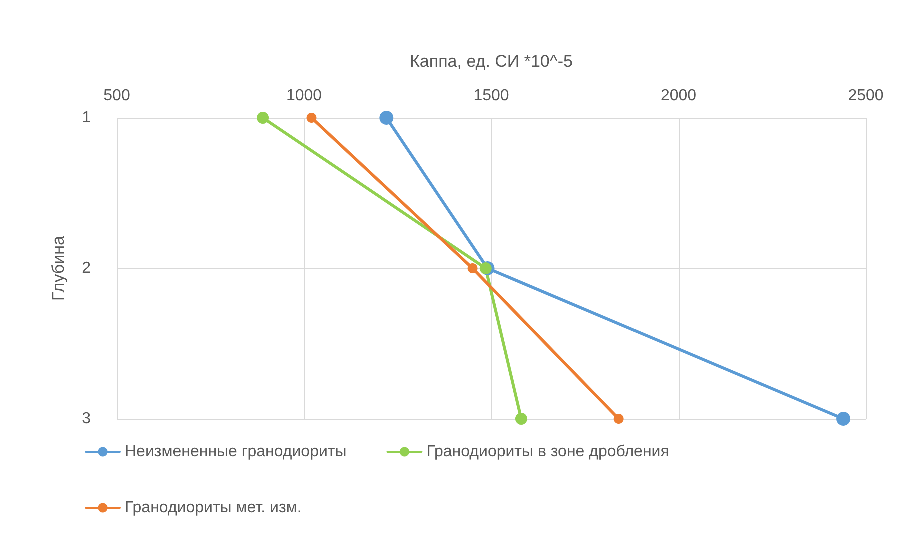 The width and height of the screenshot is (907, 535). I want to click on x-tick-label: 1500, so click(492, 96).